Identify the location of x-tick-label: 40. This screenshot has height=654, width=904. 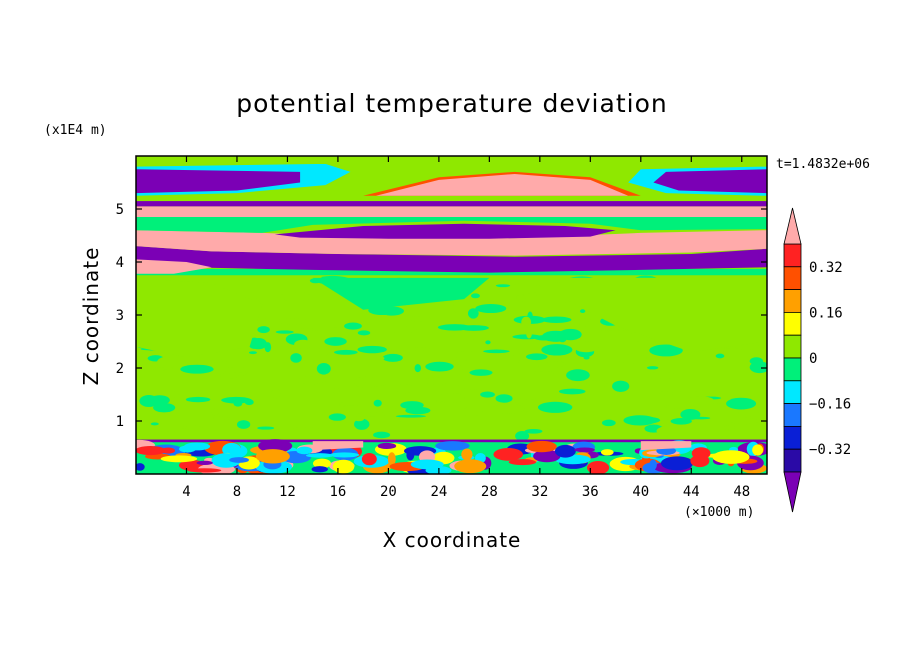
(640, 492).